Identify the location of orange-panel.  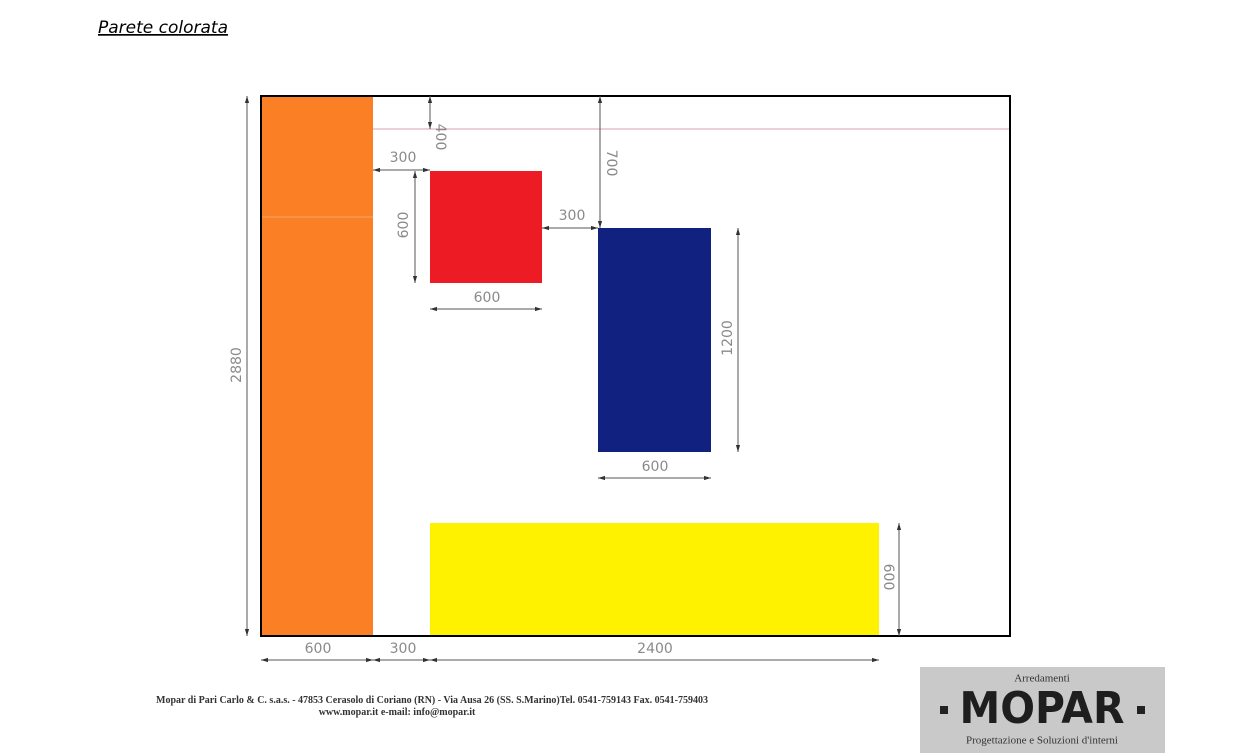
(317, 366).